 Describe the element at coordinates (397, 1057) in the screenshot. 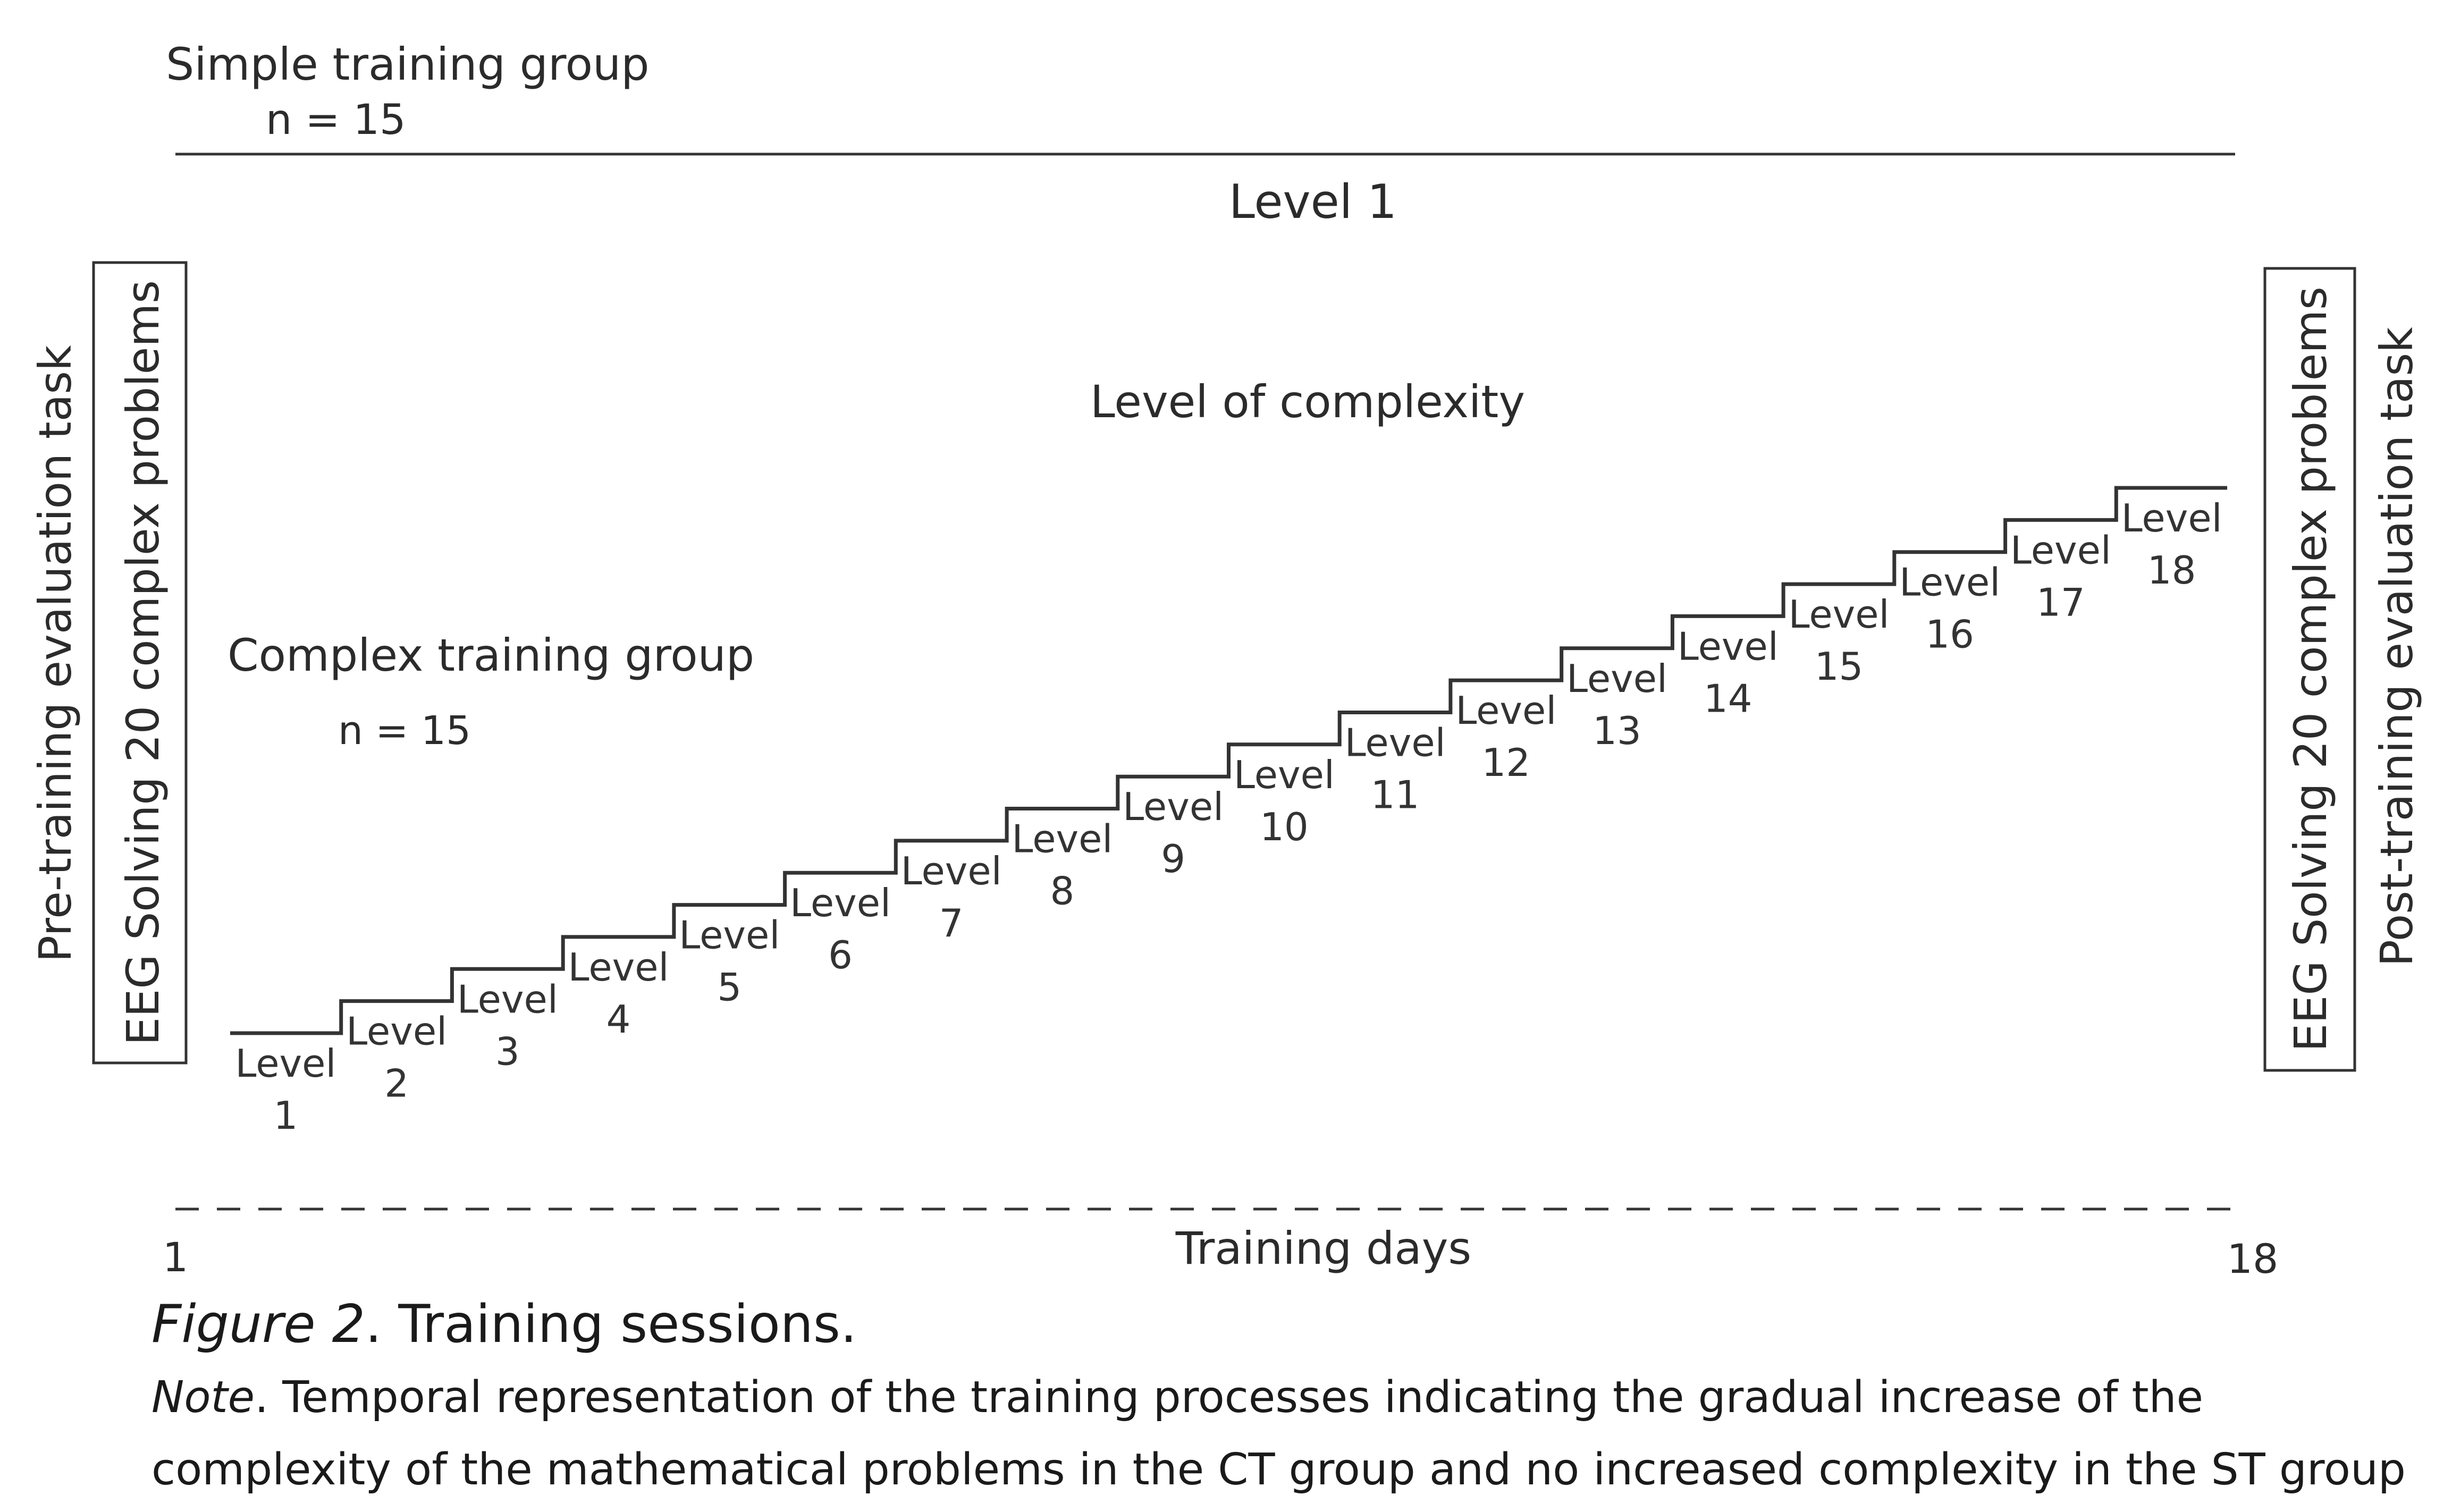

I see `level-label: Level 2` at that location.